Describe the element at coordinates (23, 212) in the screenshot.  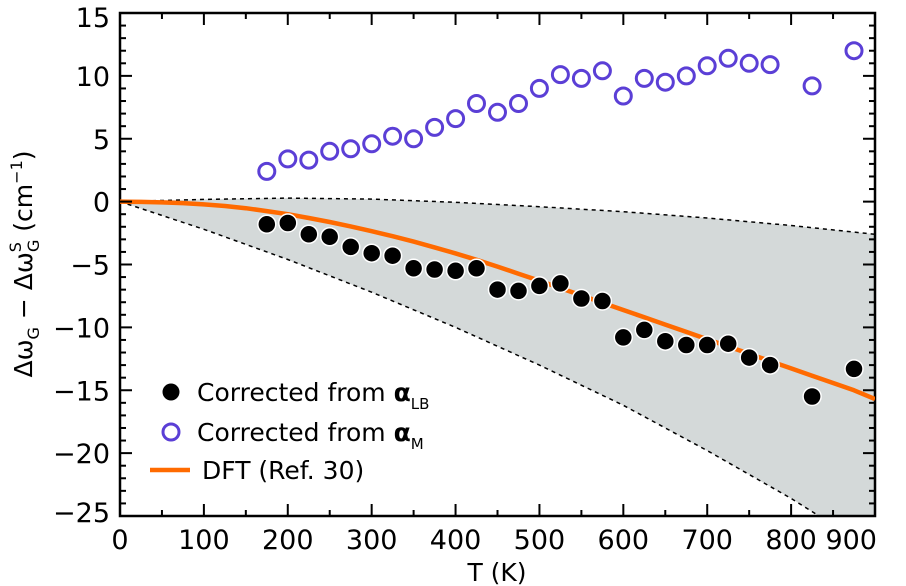
I see `y-title-unit-open: (cm` at that location.